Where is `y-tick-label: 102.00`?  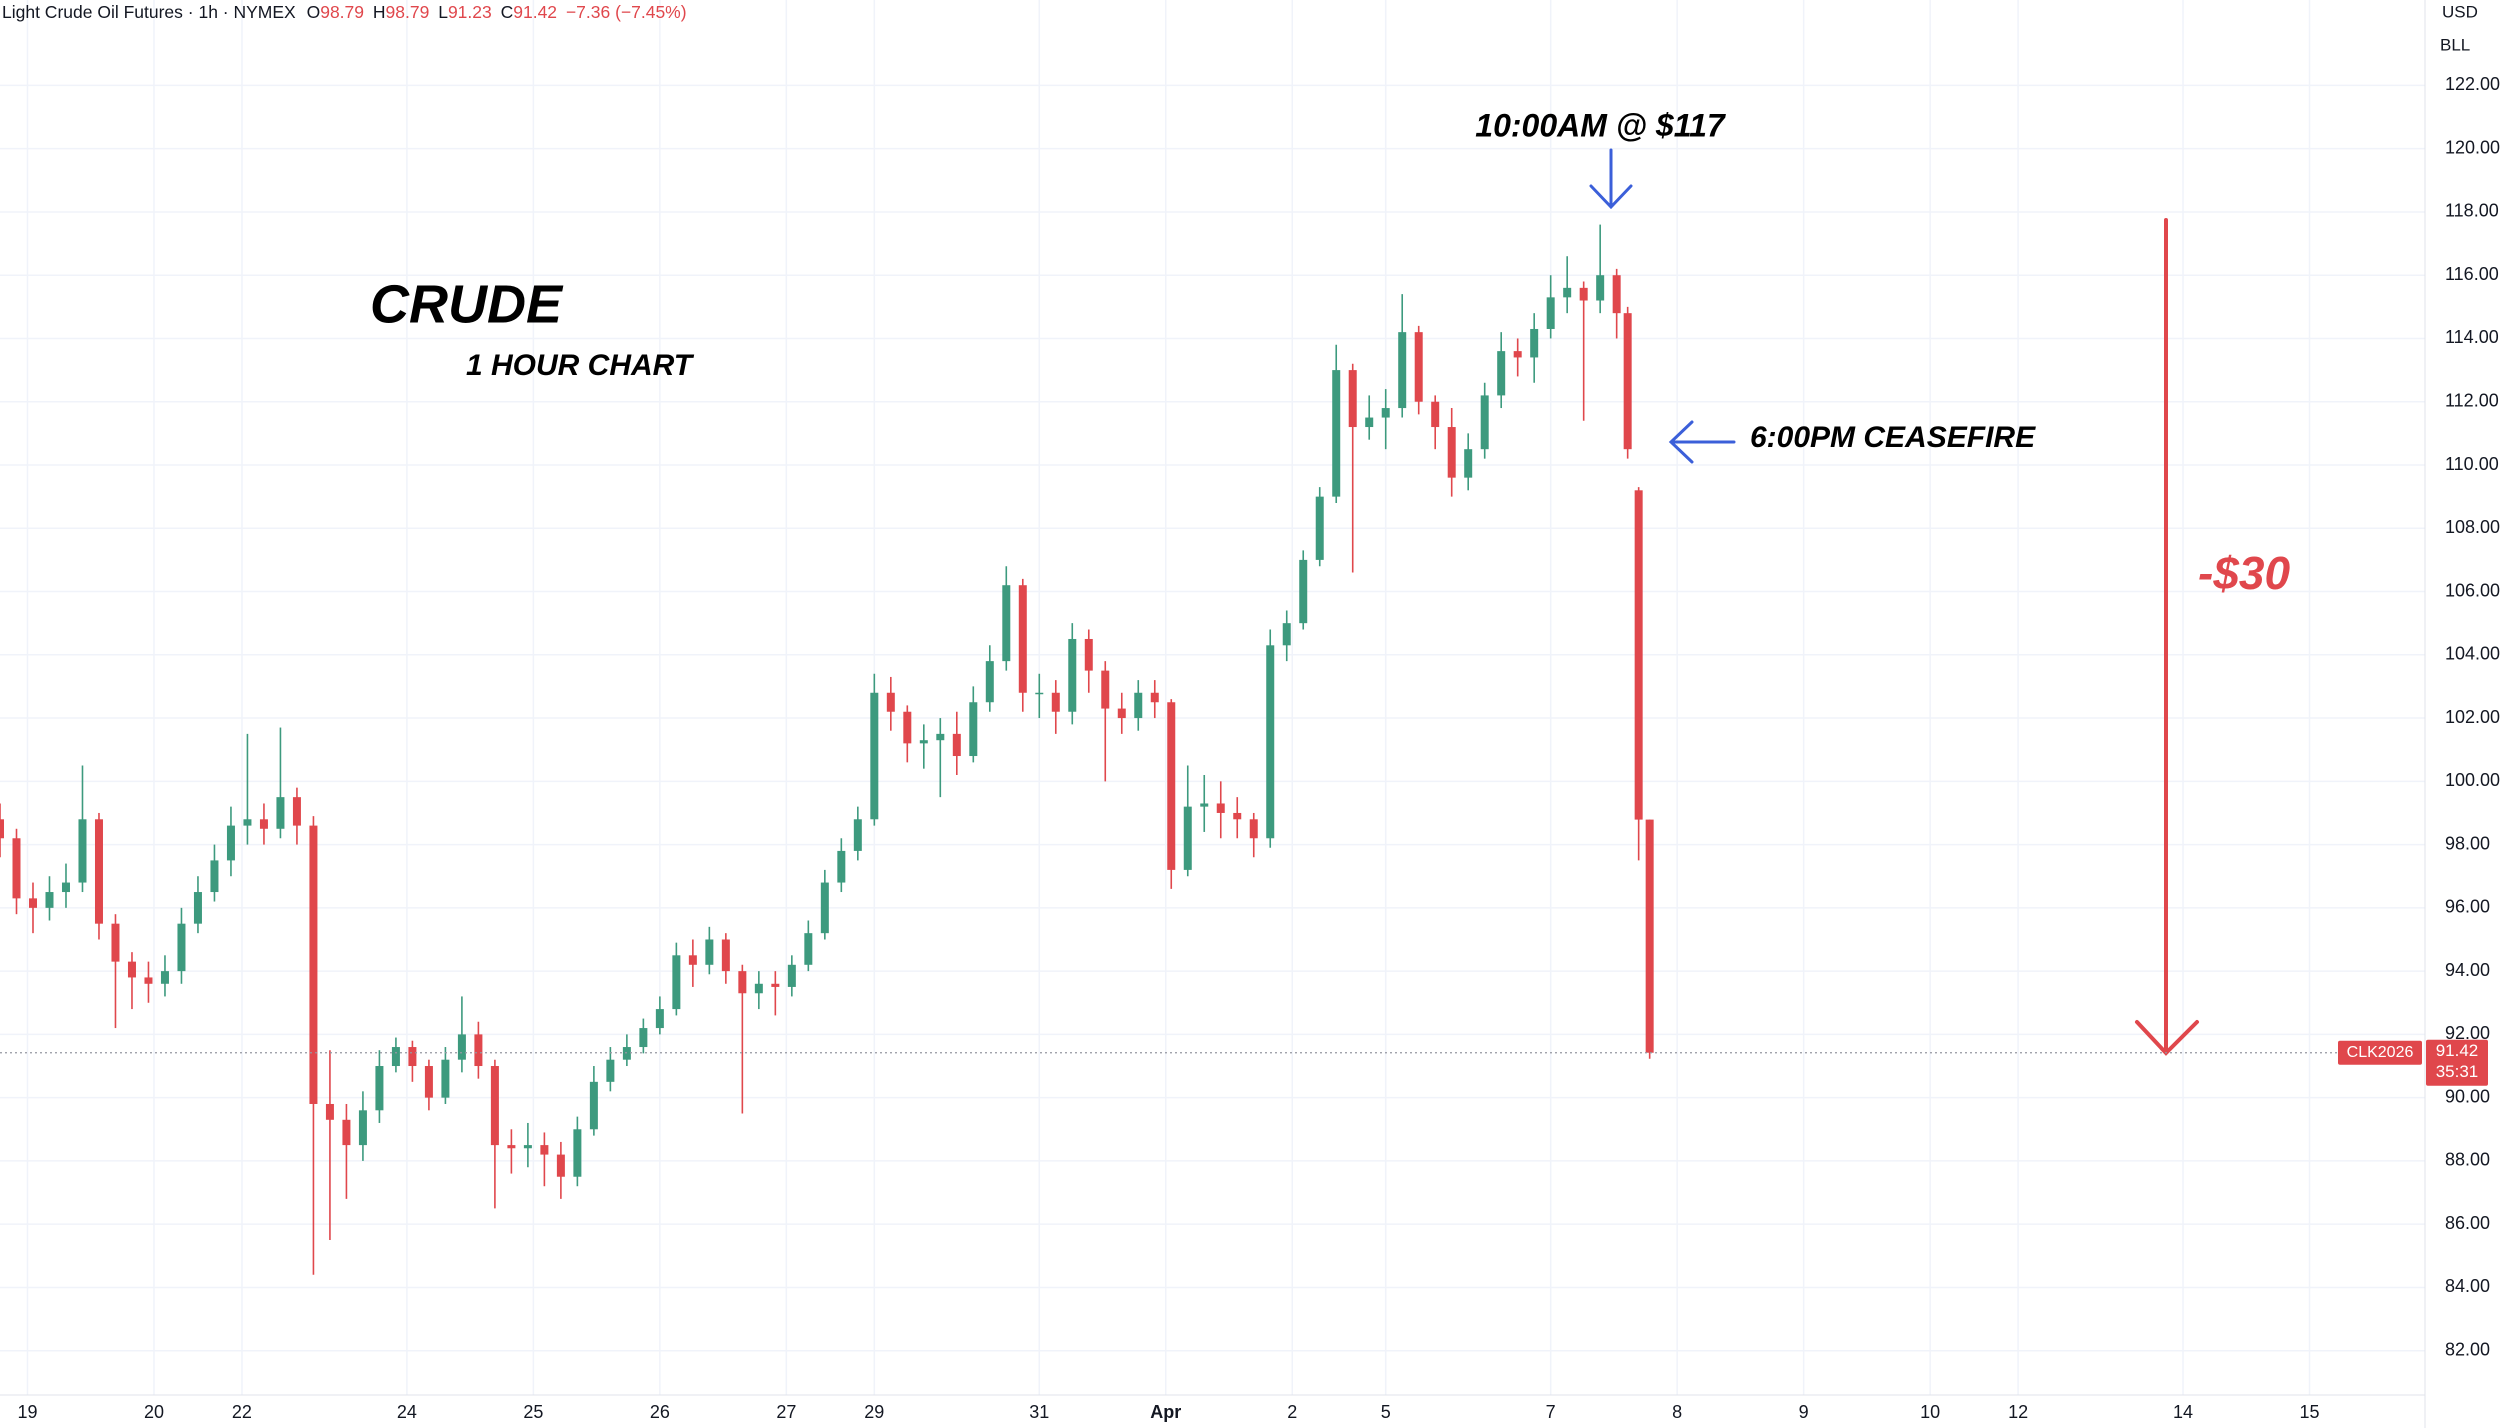 y-tick-label: 102.00 is located at coordinates (2472, 717).